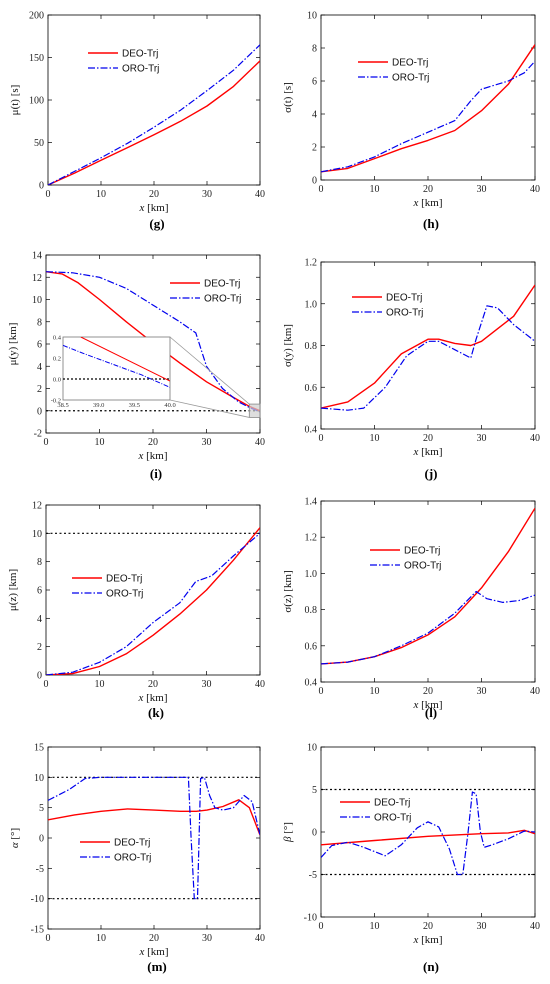 This screenshot has width=550, height=984. Describe the element at coordinates (311, 304) in the screenshot. I see `y-tick-label: 1.0` at that location.